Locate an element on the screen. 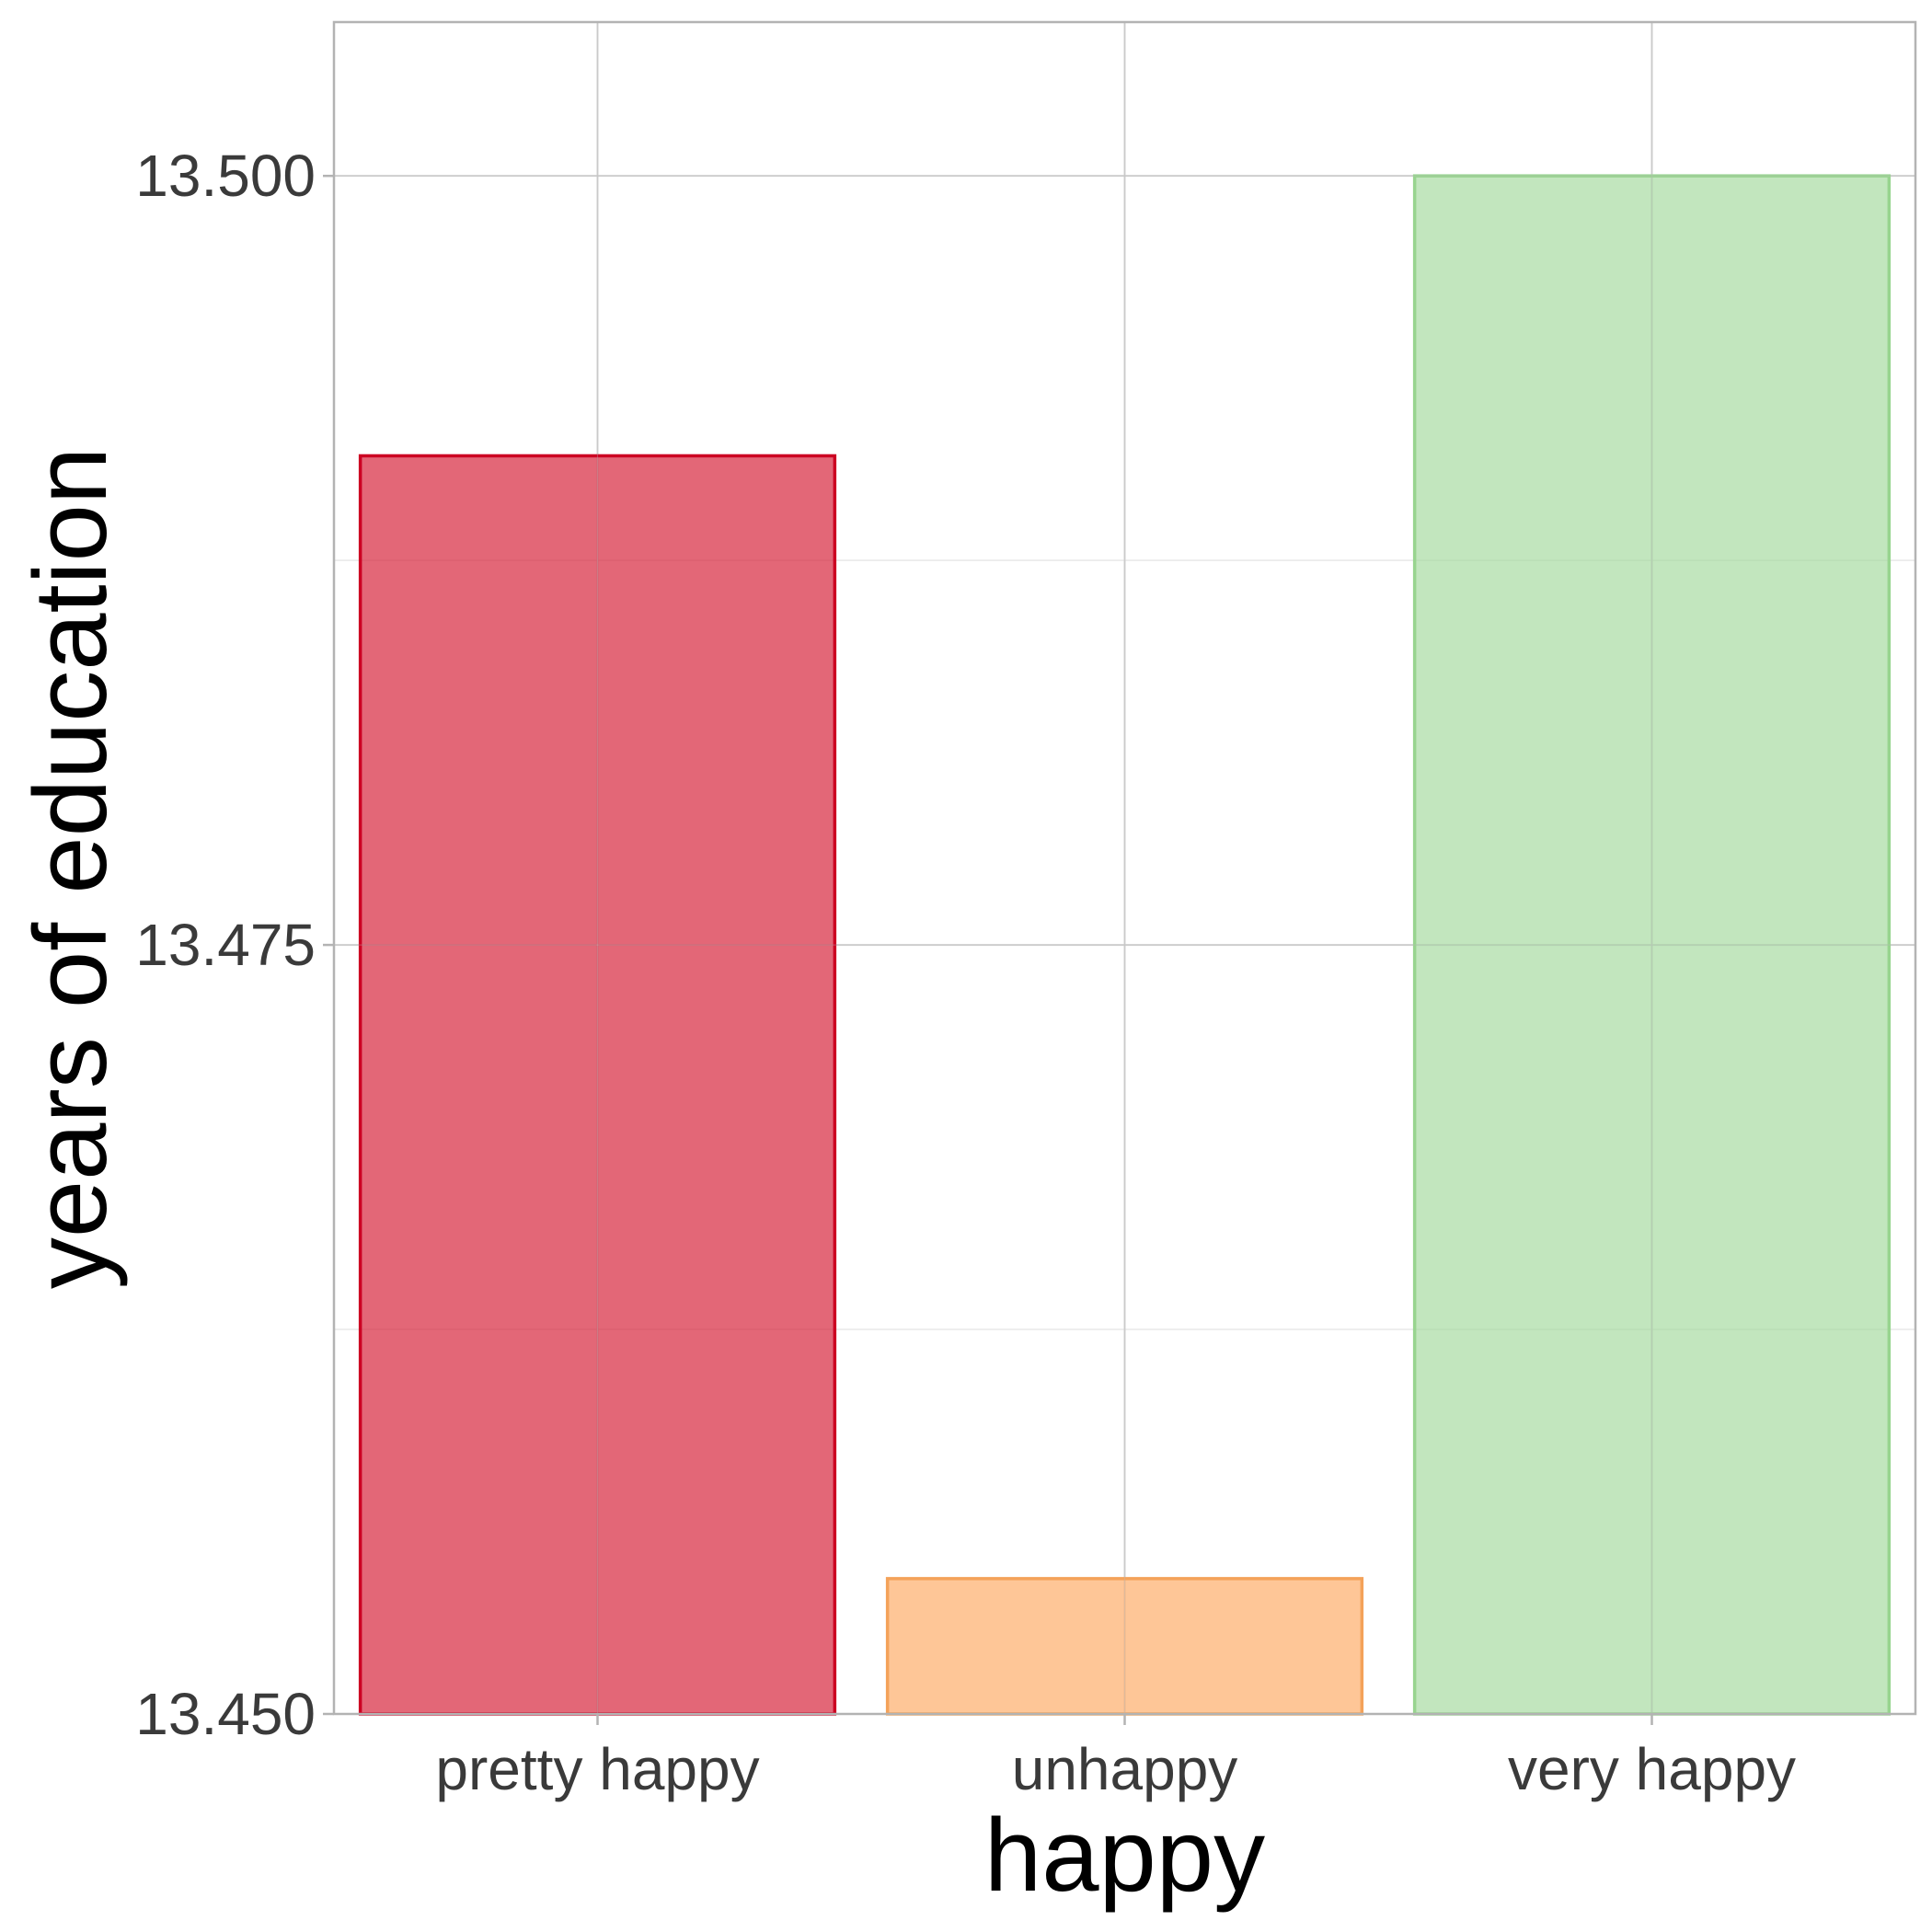  y-axis-title: years of education is located at coordinates (70, 868).